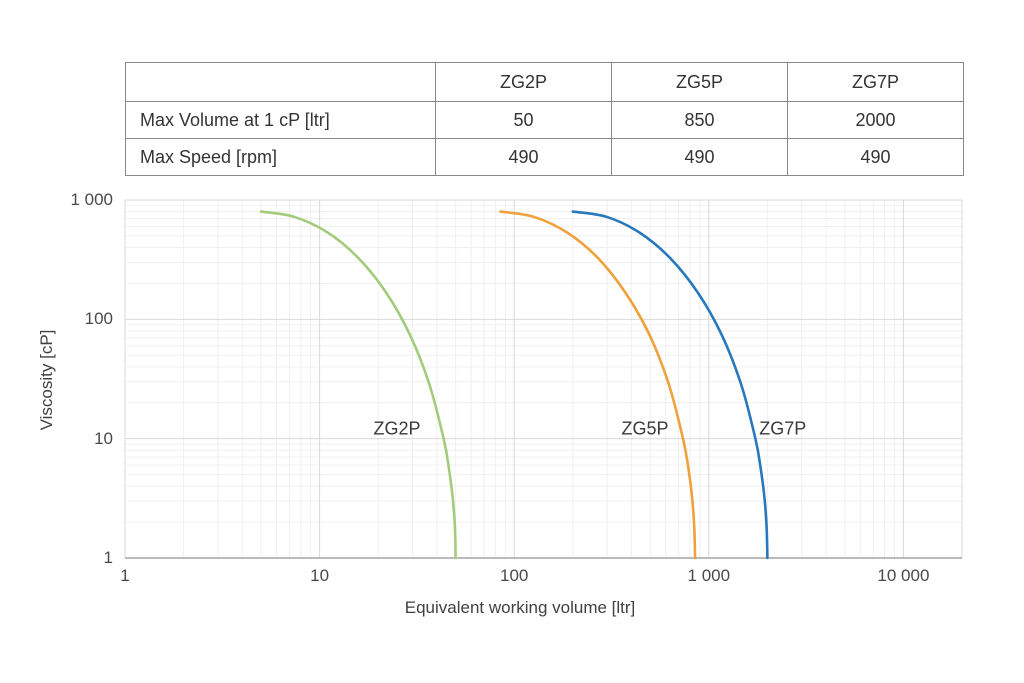  What do you see at coordinates (699, 157) in the screenshot?
I see `max-speed-zg5p: 490` at bounding box center [699, 157].